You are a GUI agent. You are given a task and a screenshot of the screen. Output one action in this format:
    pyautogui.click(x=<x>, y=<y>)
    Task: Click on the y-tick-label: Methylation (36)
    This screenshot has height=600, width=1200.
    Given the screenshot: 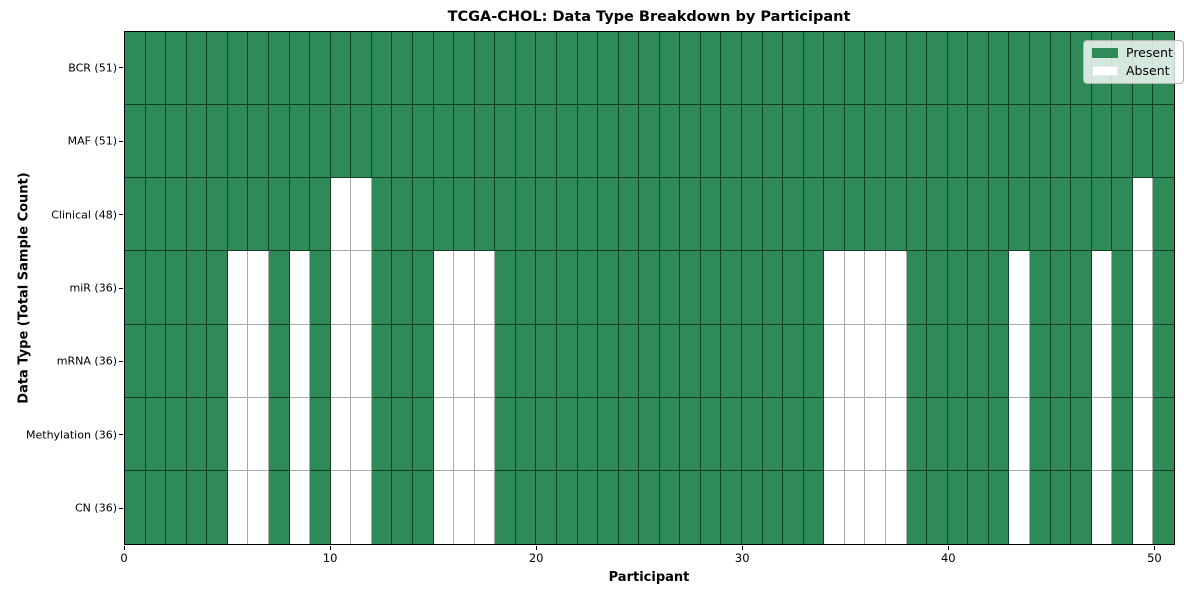 What is the action you would take?
    pyautogui.click(x=71, y=435)
    